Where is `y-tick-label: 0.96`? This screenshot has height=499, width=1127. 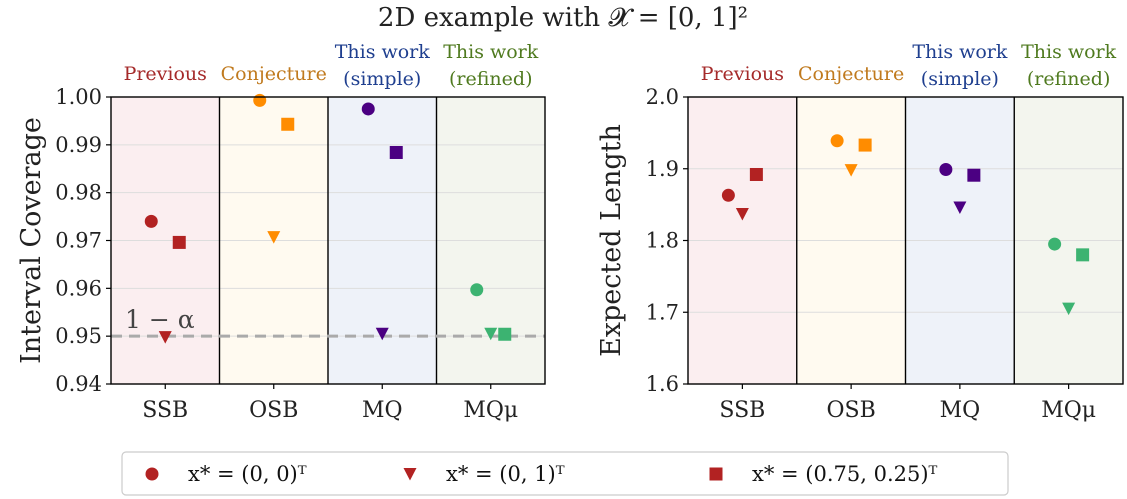
y-tick-label: 0.96 is located at coordinates (78, 288).